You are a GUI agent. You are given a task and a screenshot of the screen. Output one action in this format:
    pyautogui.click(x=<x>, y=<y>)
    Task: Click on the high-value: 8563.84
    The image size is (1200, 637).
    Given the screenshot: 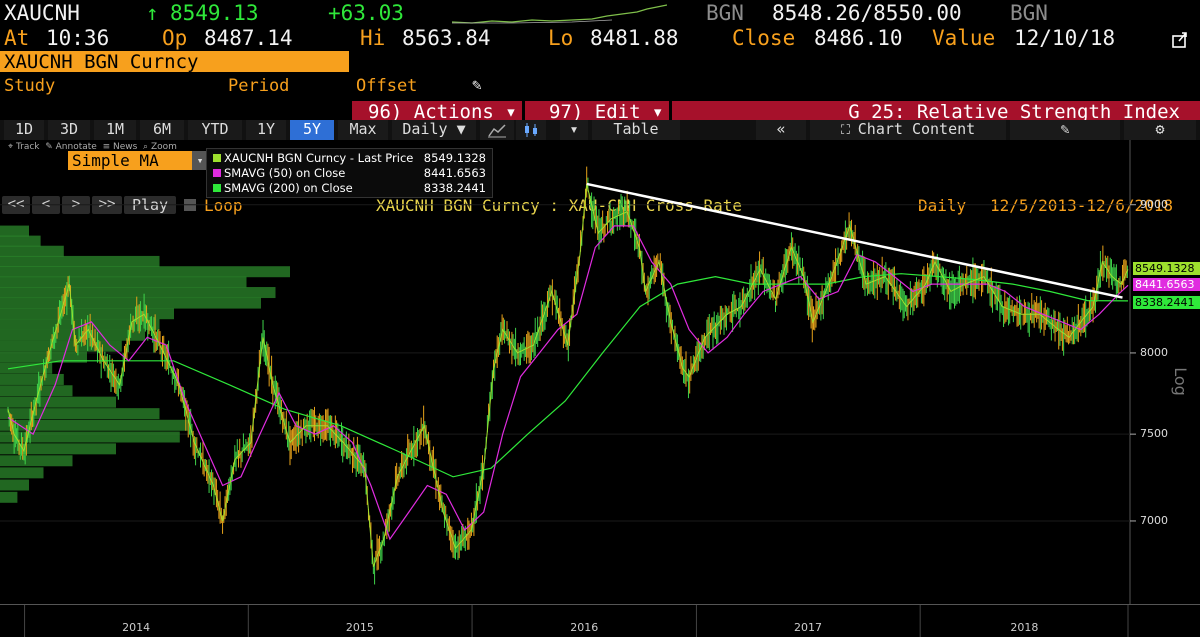 What is the action you would take?
    pyautogui.click(x=446, y=38)
    